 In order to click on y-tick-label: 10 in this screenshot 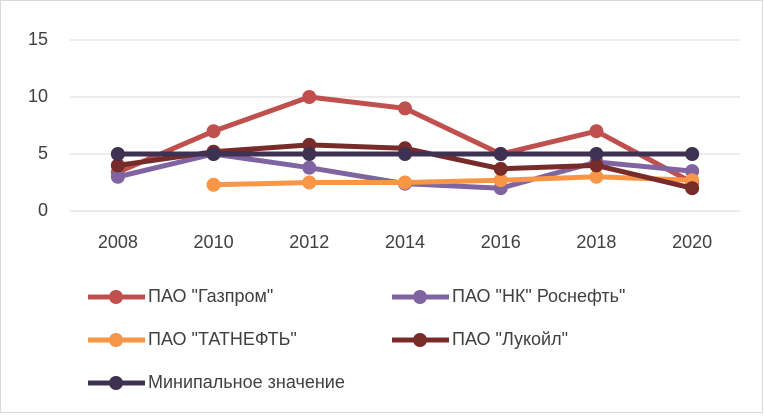, I will do `click(38, 96)`.